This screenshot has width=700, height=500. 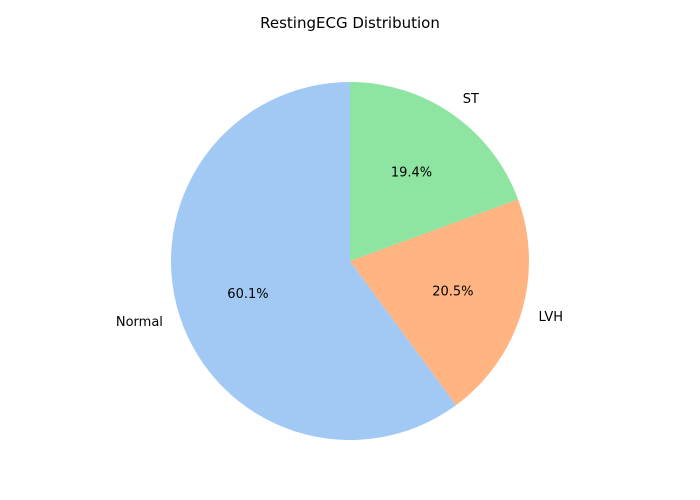 I want to click on pie-slice-lvh, so click(x=439, y=302).